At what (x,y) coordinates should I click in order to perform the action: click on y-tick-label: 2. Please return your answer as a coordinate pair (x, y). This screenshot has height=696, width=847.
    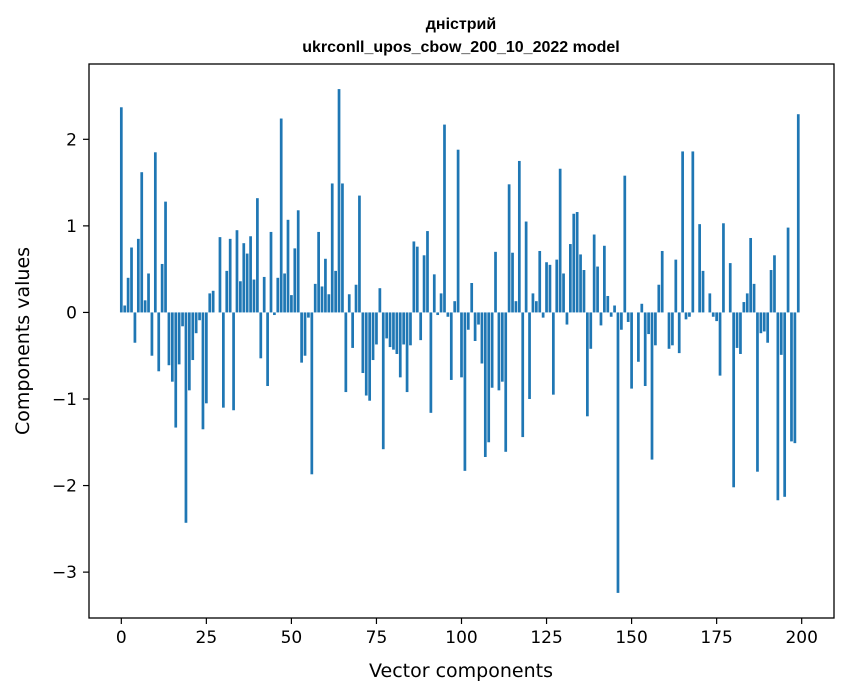
    Looking at the image, I should click on (71, 140).